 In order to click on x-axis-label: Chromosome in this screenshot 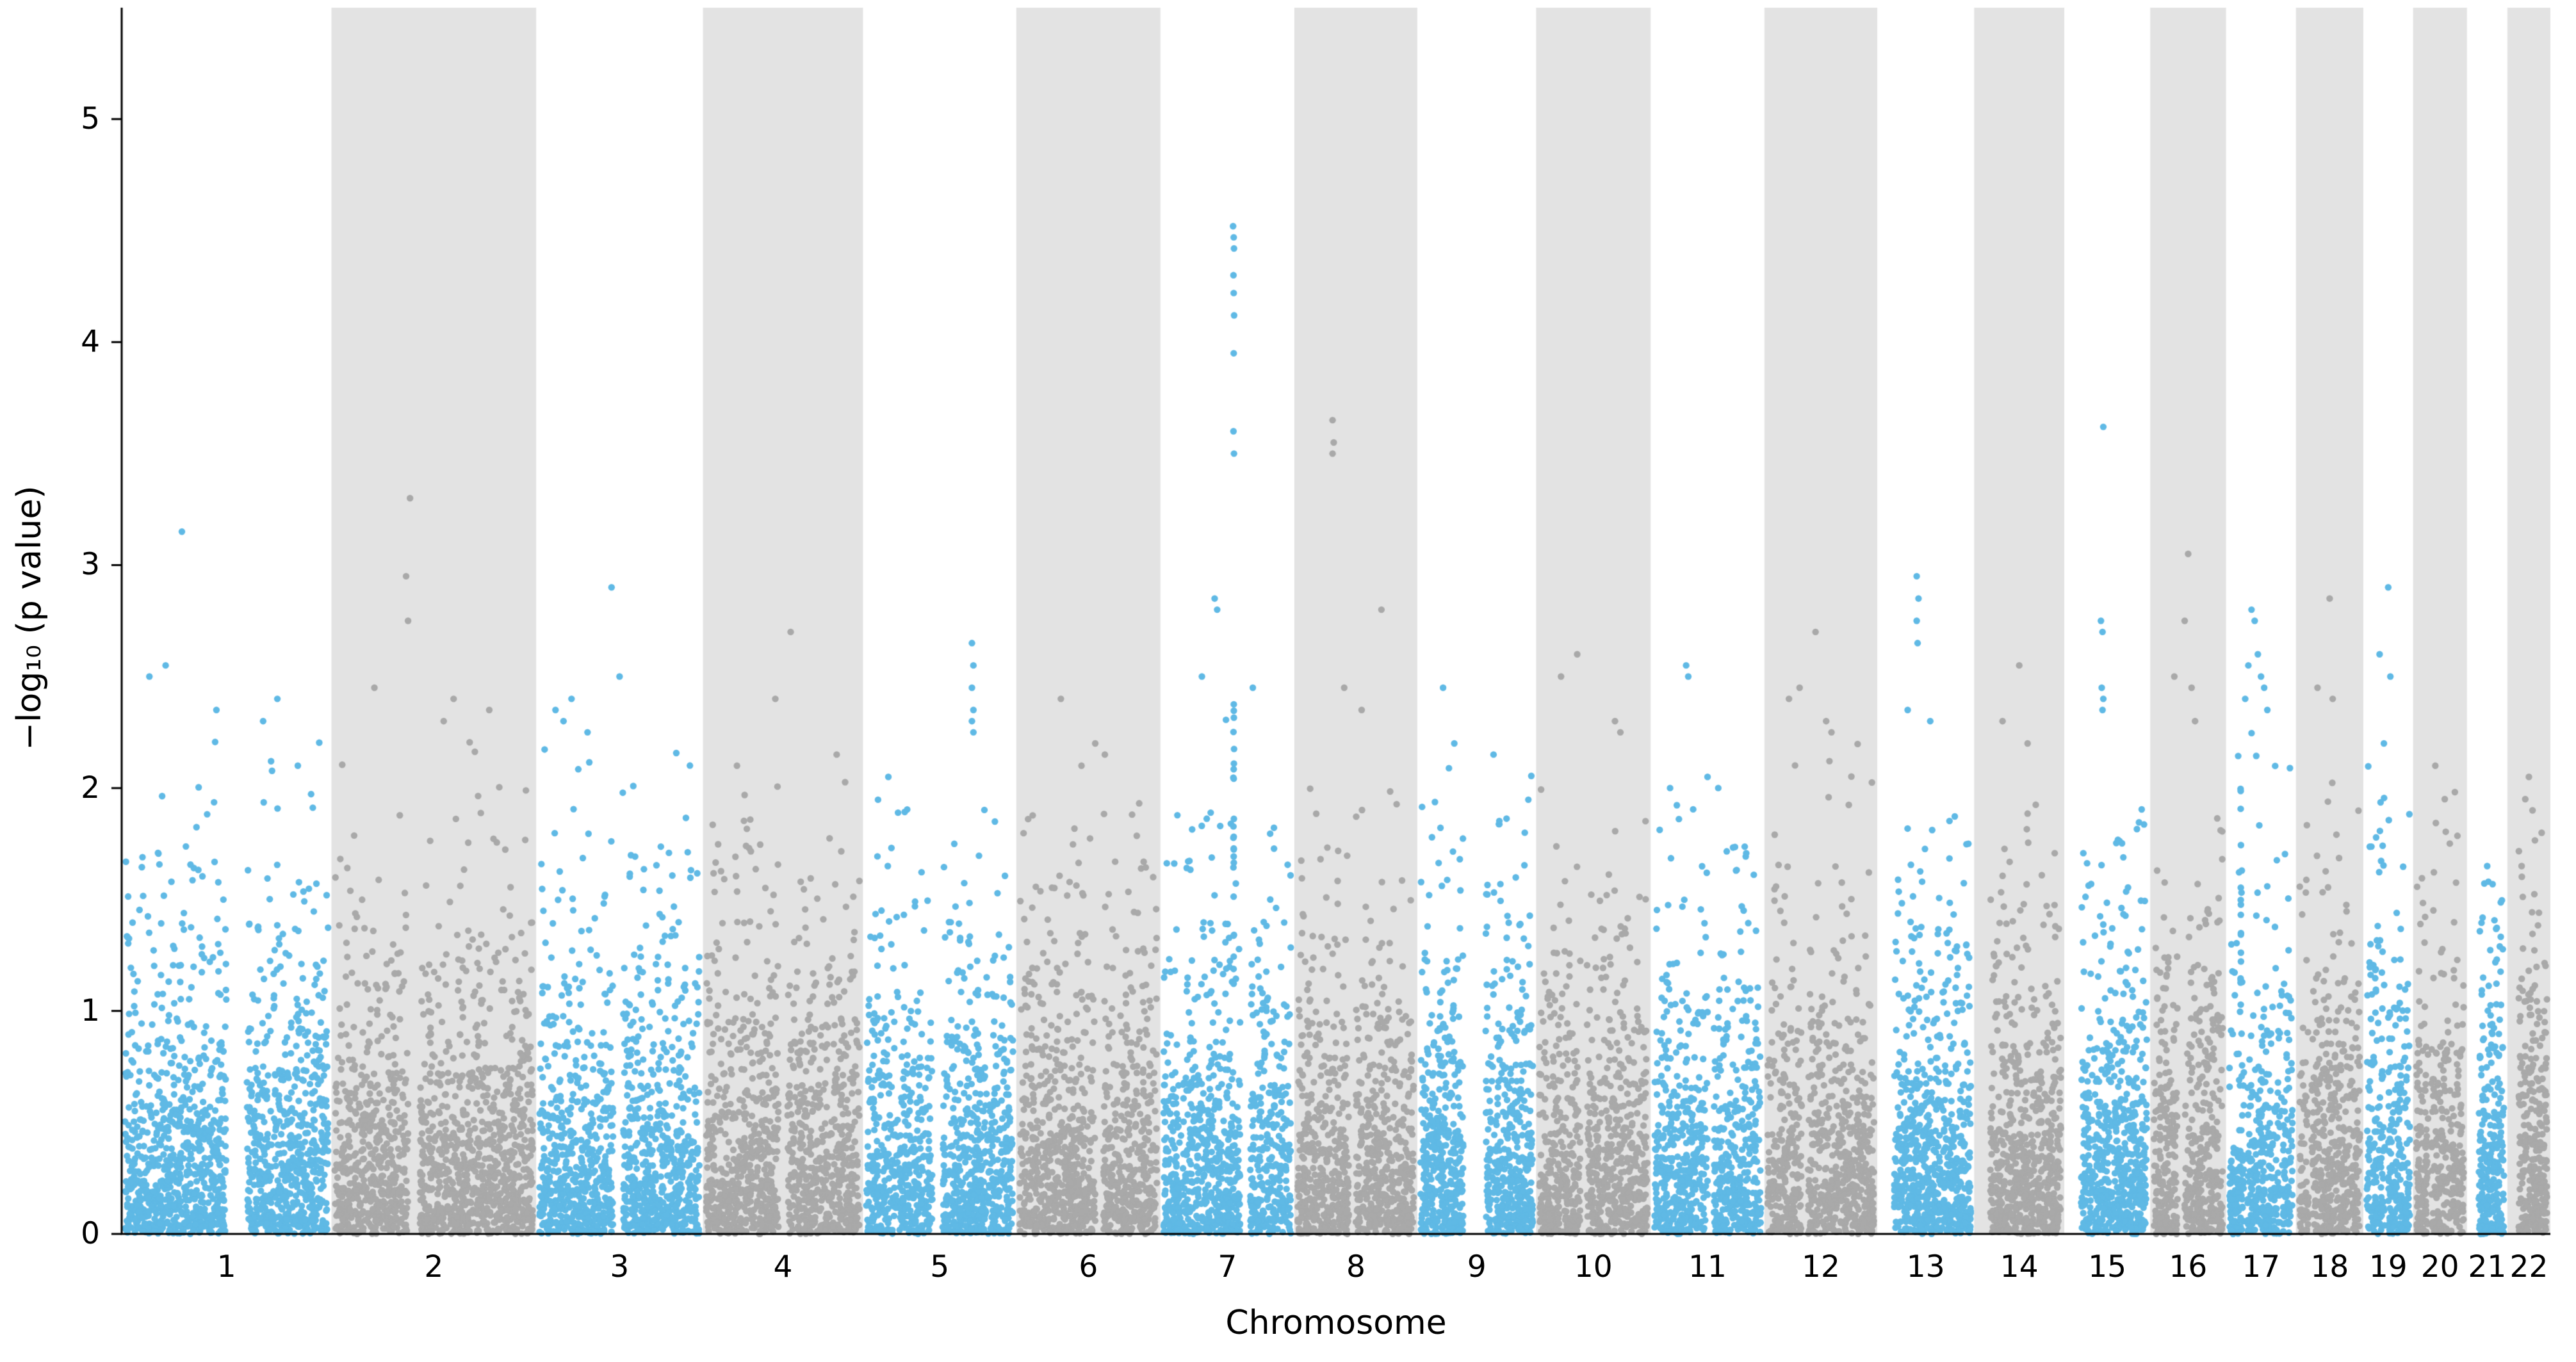, I will do `click(1336, 1323)`.